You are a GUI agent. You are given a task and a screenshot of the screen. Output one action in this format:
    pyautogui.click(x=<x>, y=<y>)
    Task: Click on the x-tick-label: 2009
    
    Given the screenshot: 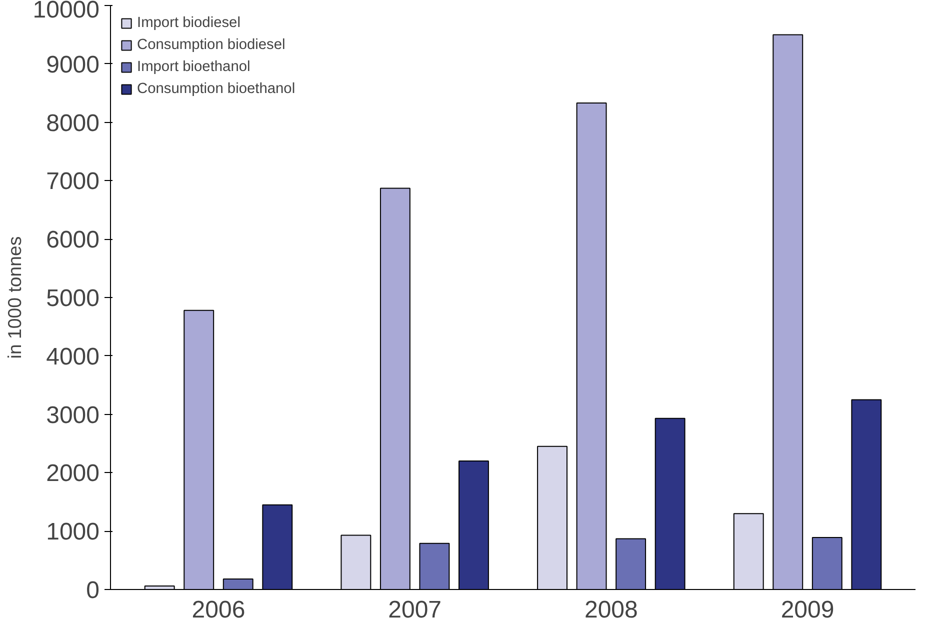 What is the action you would take?
    pyautogui.click(x=807, y=610)
    